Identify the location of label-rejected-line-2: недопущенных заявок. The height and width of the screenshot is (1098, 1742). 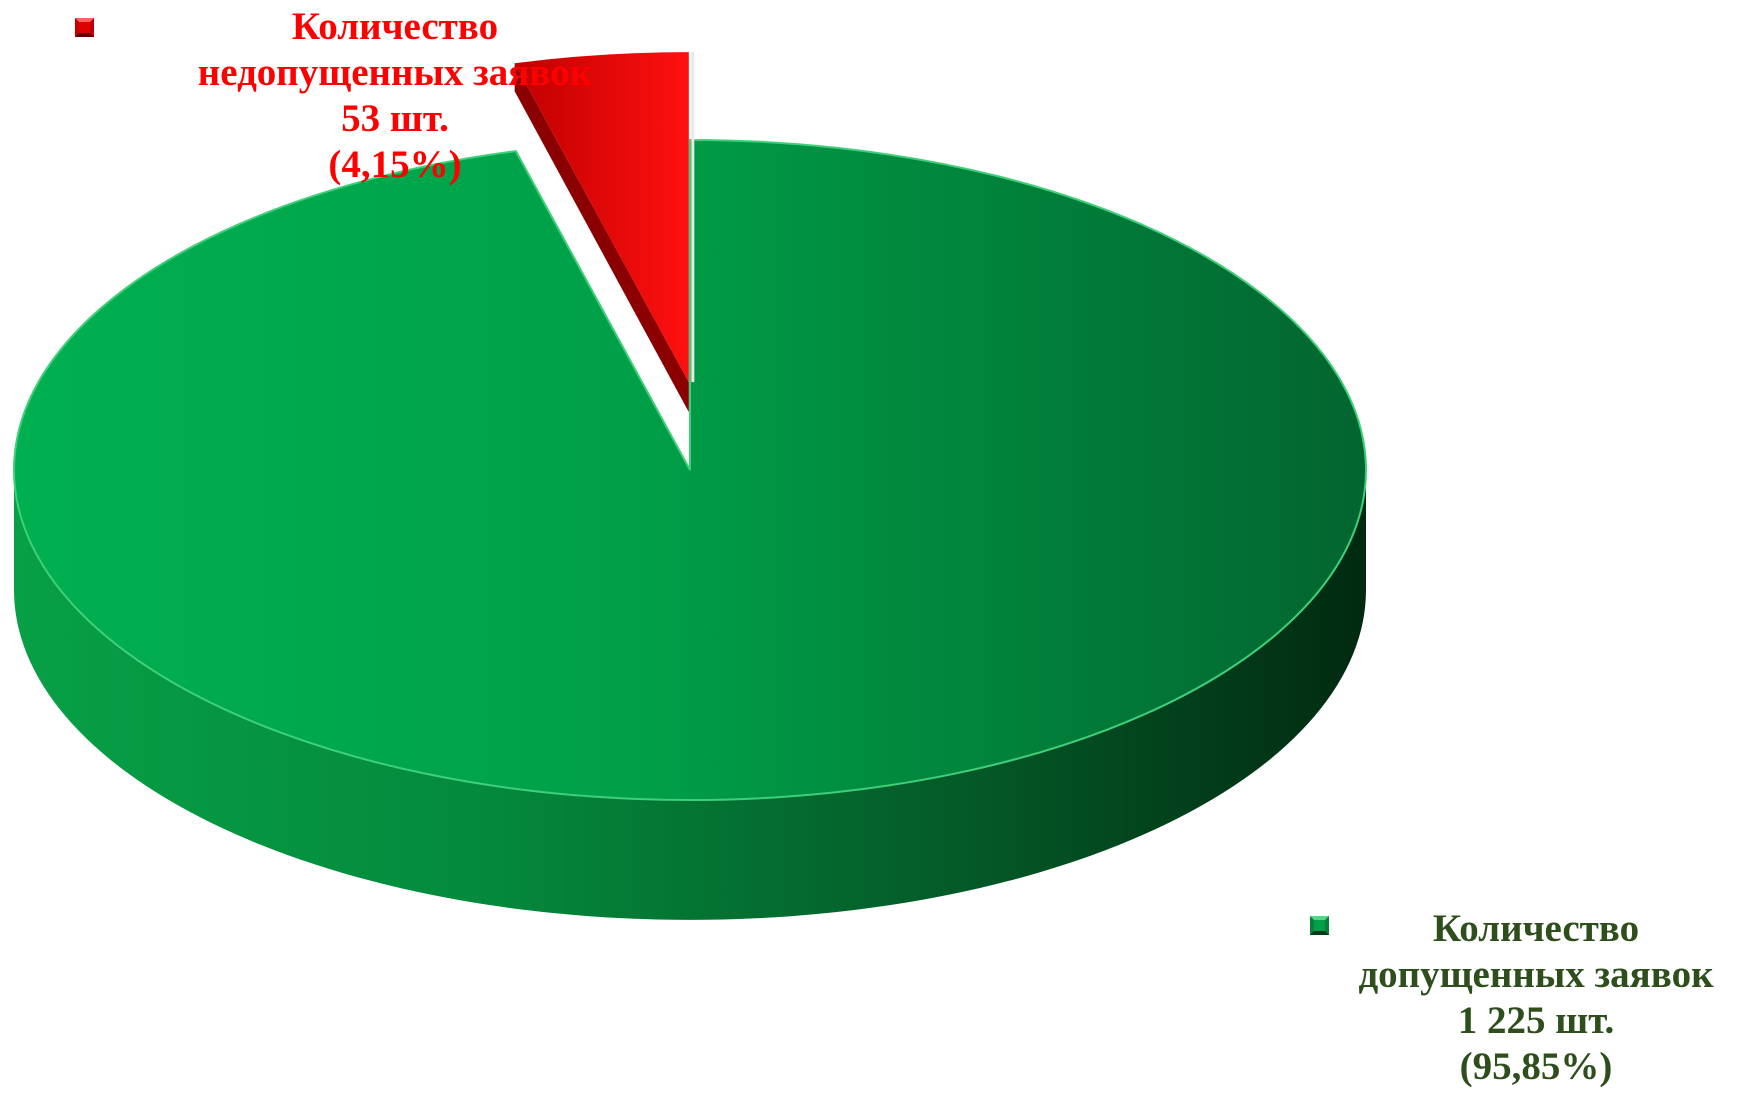
(395, 72).